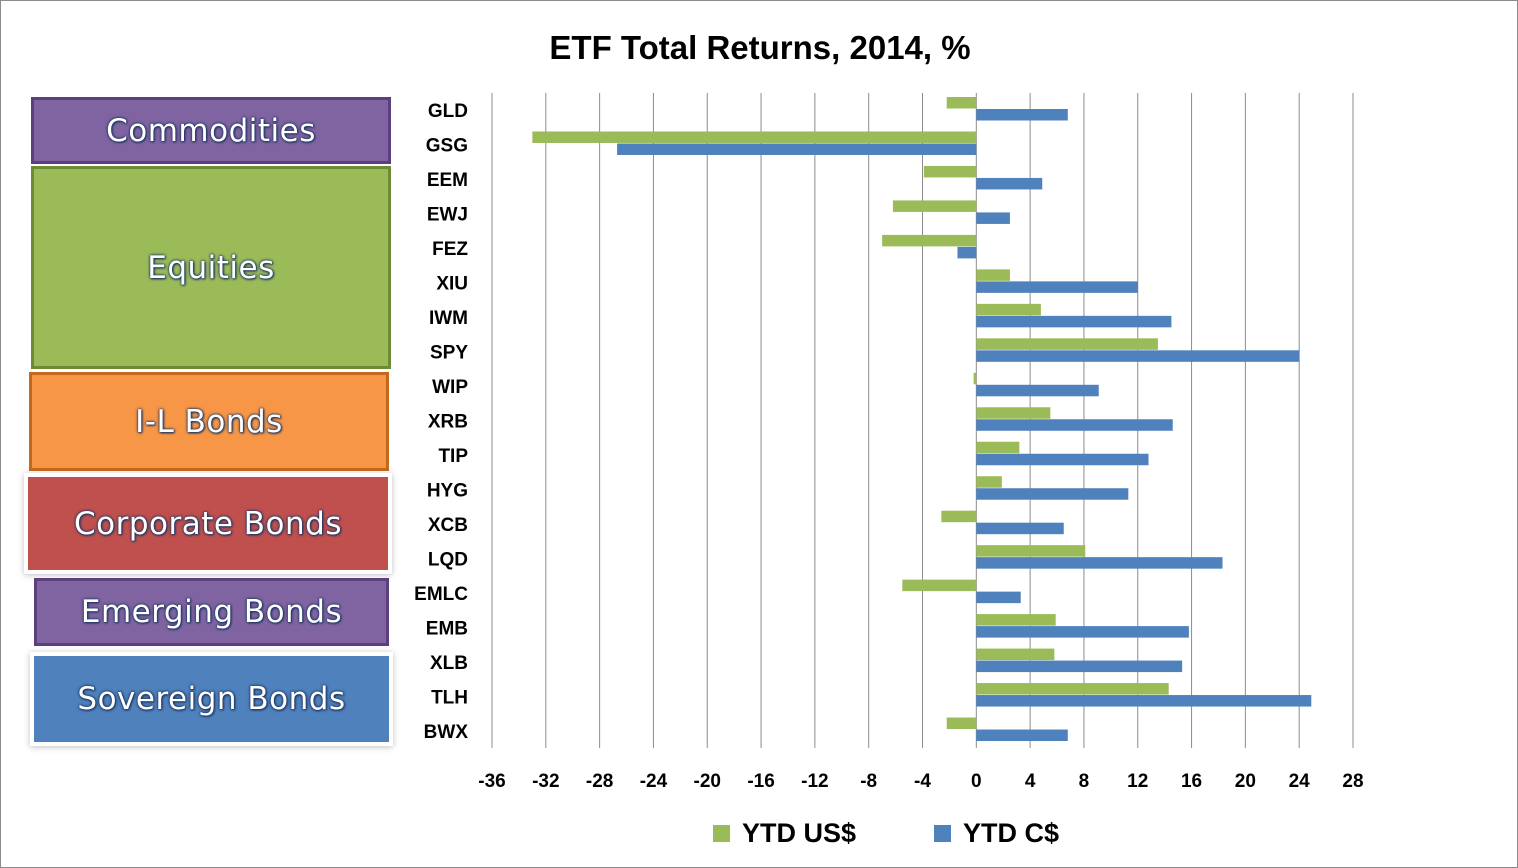  What do you see at coordinates (760, 47) in the screenshot?
I see `chart-title: ETF Total Returns, 2014, %` at bounding box center [760, 47].